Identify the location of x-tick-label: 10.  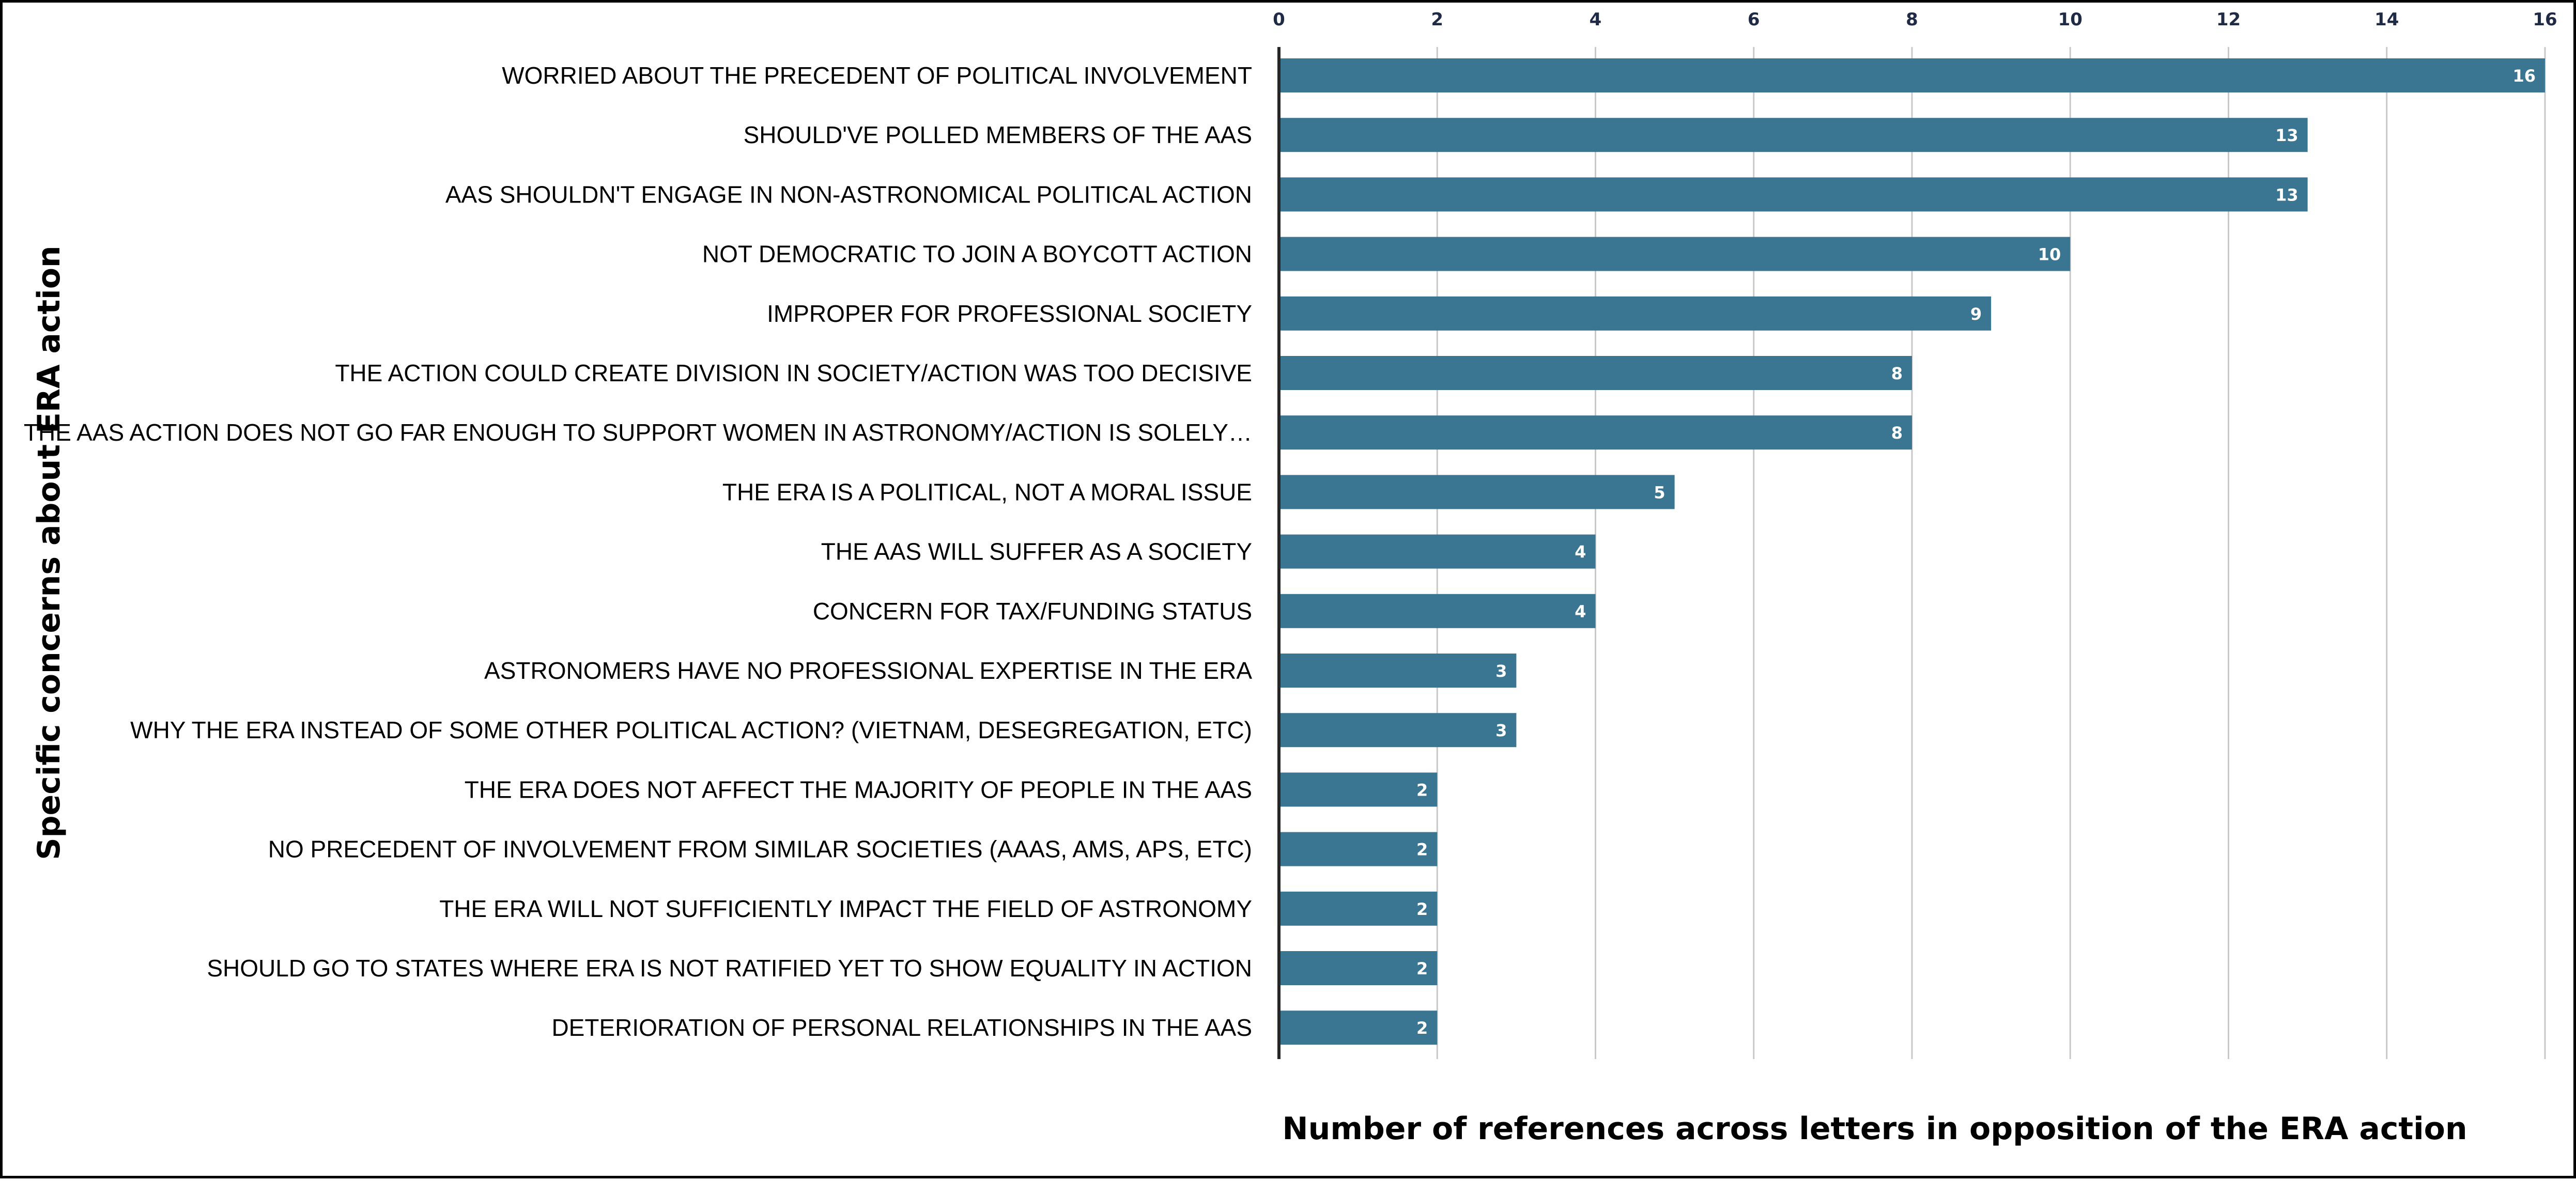
(2070, 19).